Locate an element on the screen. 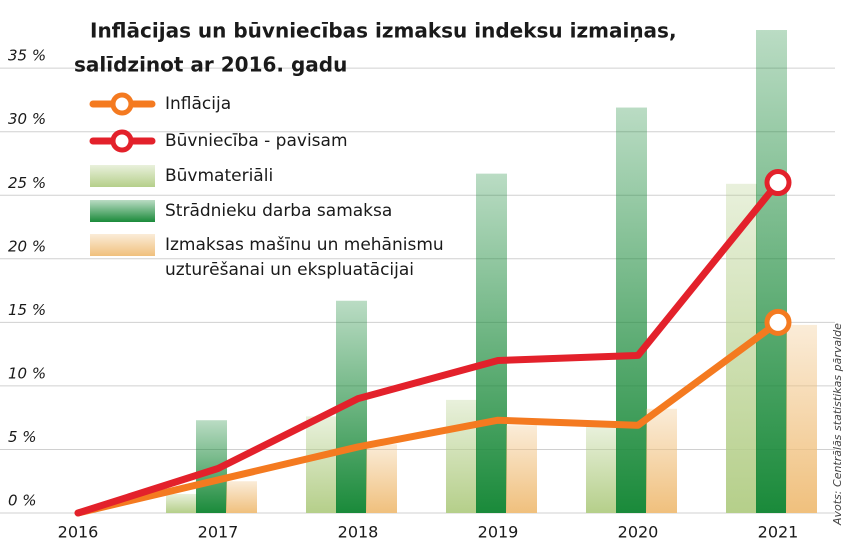 The width and height of the screenshot is (843, 544). x-tick-label: 2020 is located at coordinates (638, 532).